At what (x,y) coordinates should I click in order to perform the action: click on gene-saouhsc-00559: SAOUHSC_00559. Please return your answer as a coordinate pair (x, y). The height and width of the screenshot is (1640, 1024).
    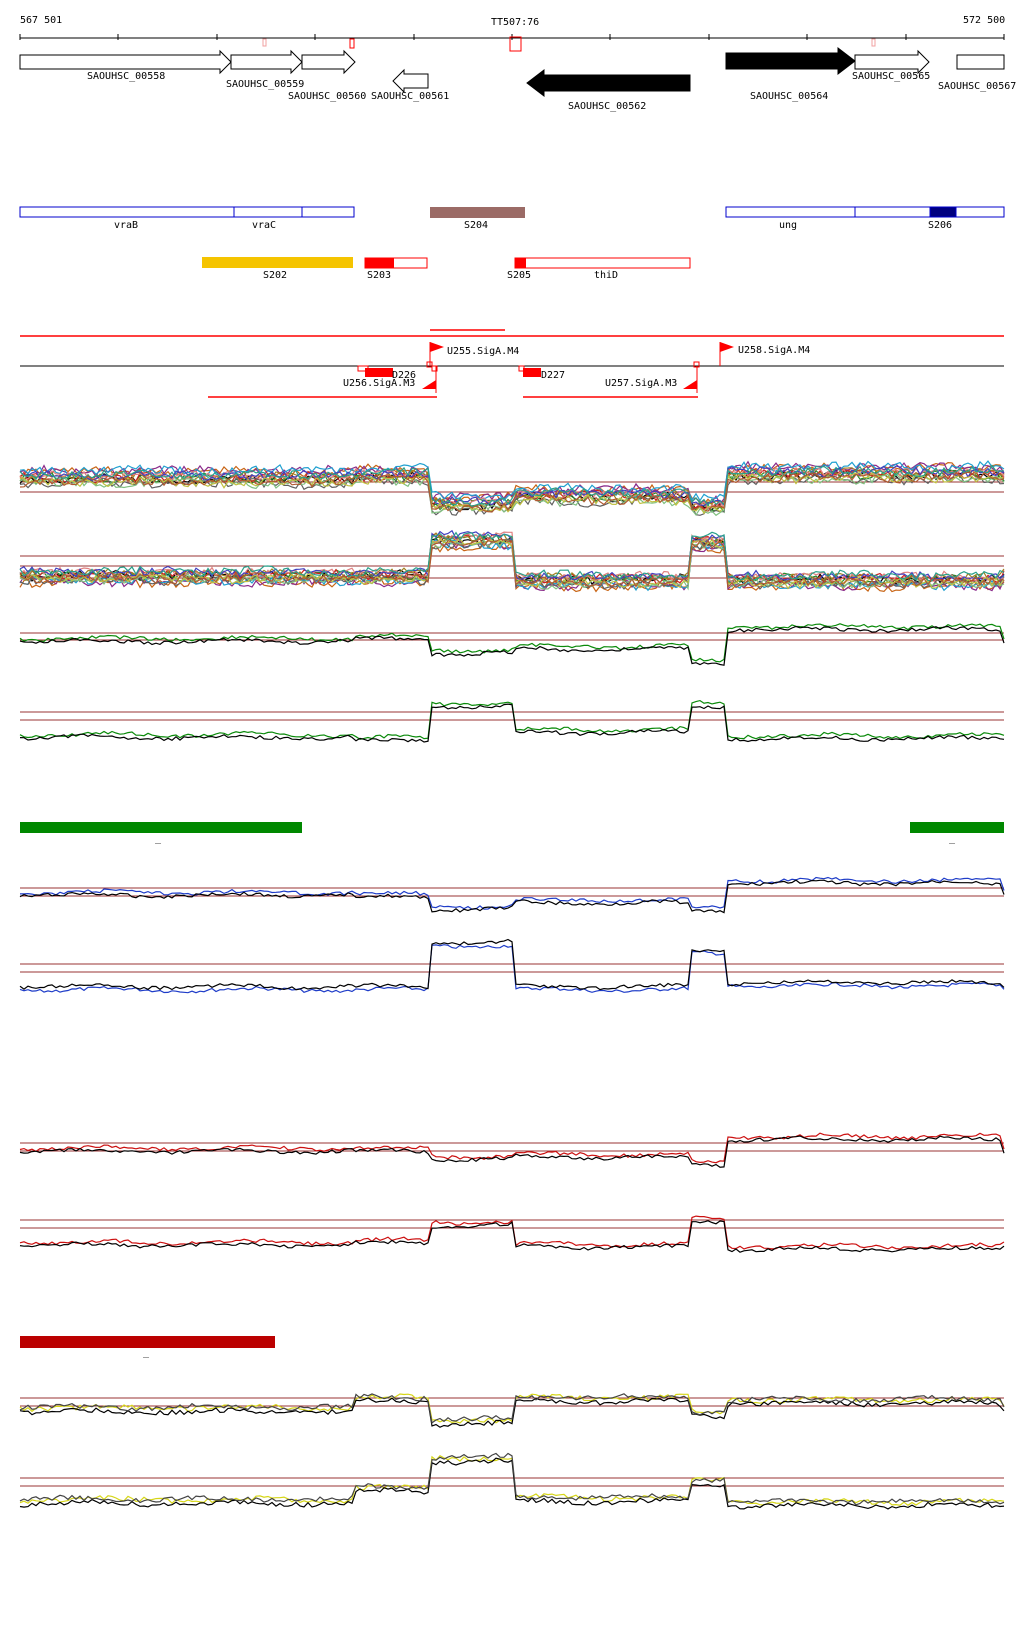
    Looking at the image, I should click on (265, 69).